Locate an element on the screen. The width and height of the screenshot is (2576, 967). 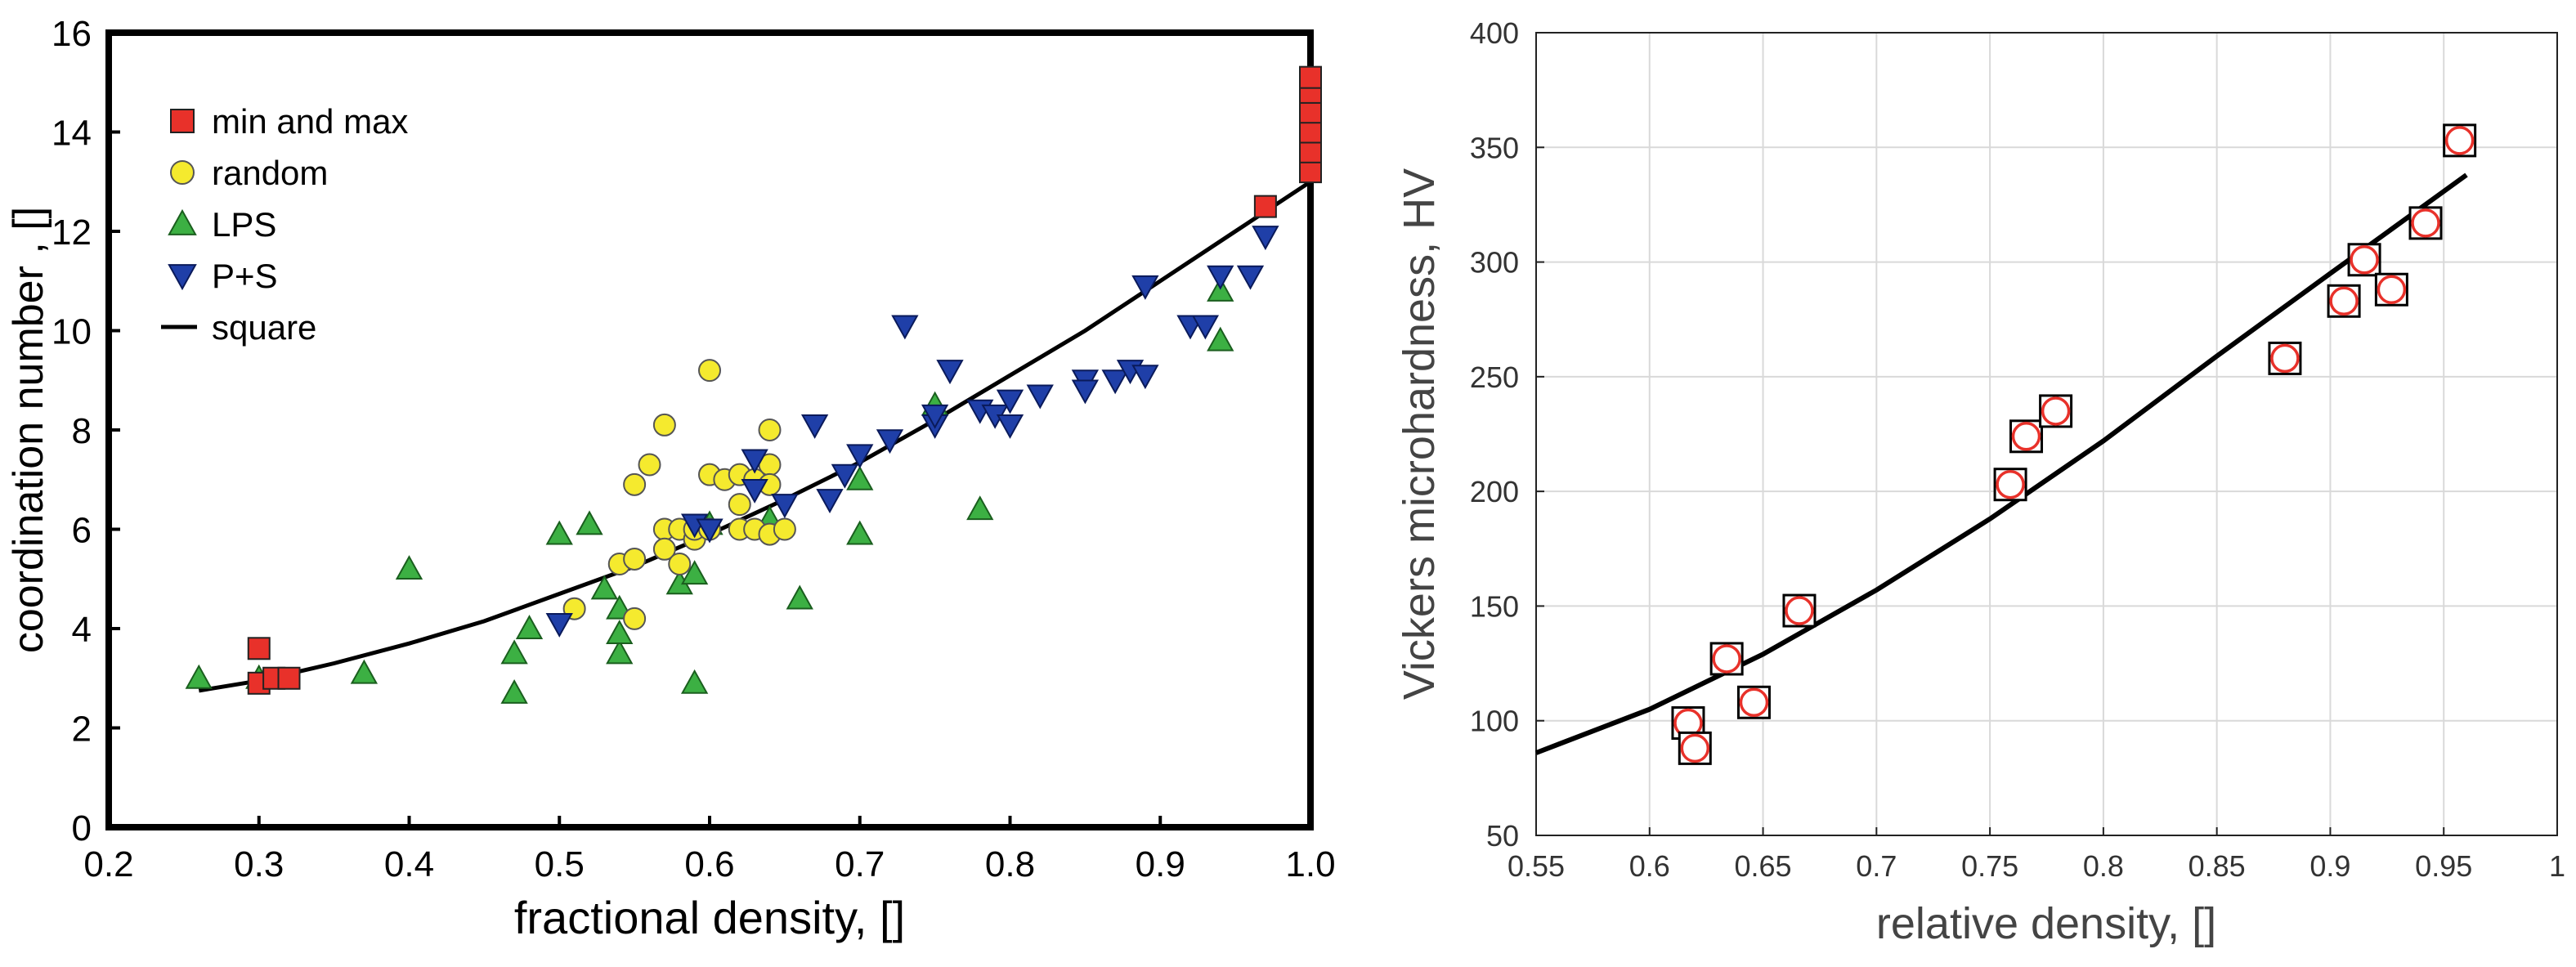
left-x-tick-label: 0.2 is located at coordinates (108, 864).